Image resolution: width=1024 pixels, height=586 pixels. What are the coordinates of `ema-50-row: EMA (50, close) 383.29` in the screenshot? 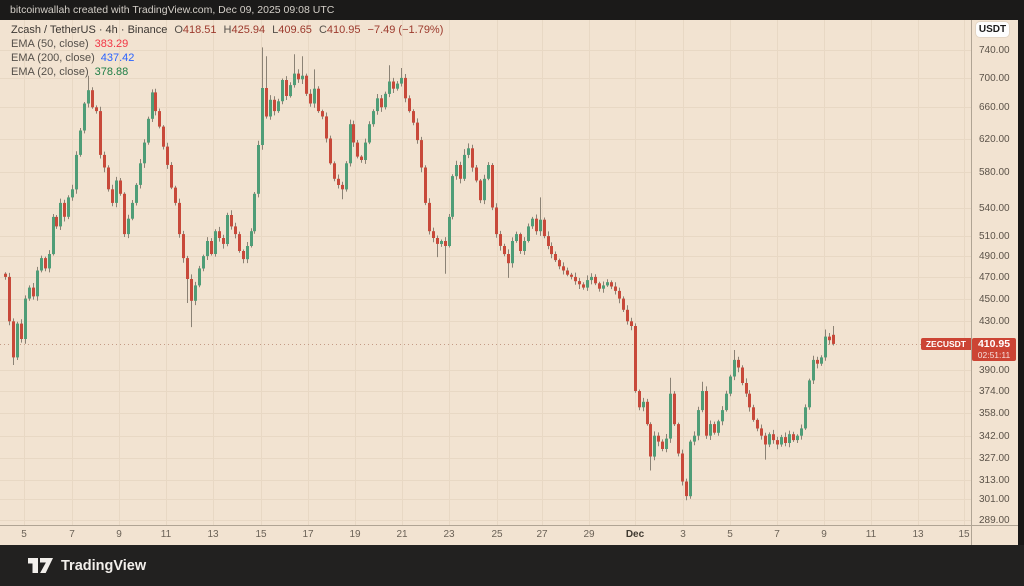 It's located at (70, 44).